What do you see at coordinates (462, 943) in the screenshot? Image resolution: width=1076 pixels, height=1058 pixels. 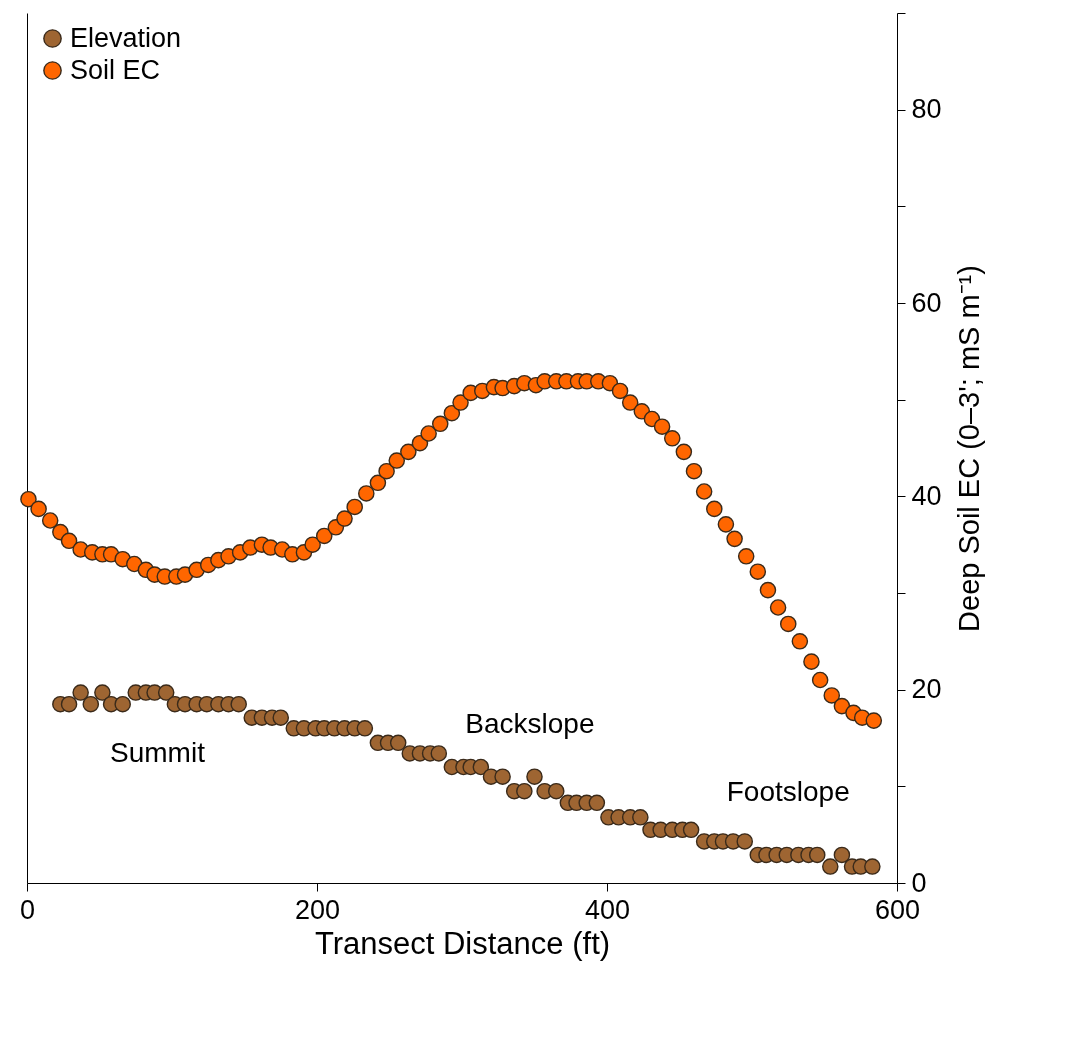 I see `x-axis-title: Transect Distance (ft)` at bounding box center [462, 943].